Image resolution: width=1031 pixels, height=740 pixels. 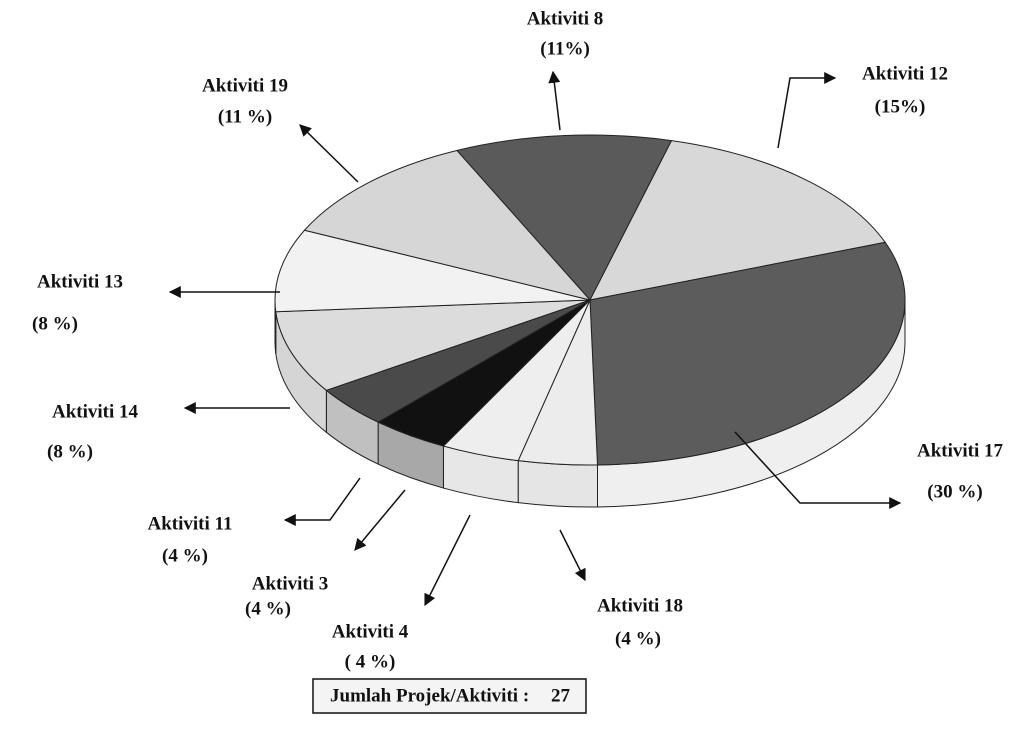 I want to click on value-label: (11%), so click(x=565, y=48).